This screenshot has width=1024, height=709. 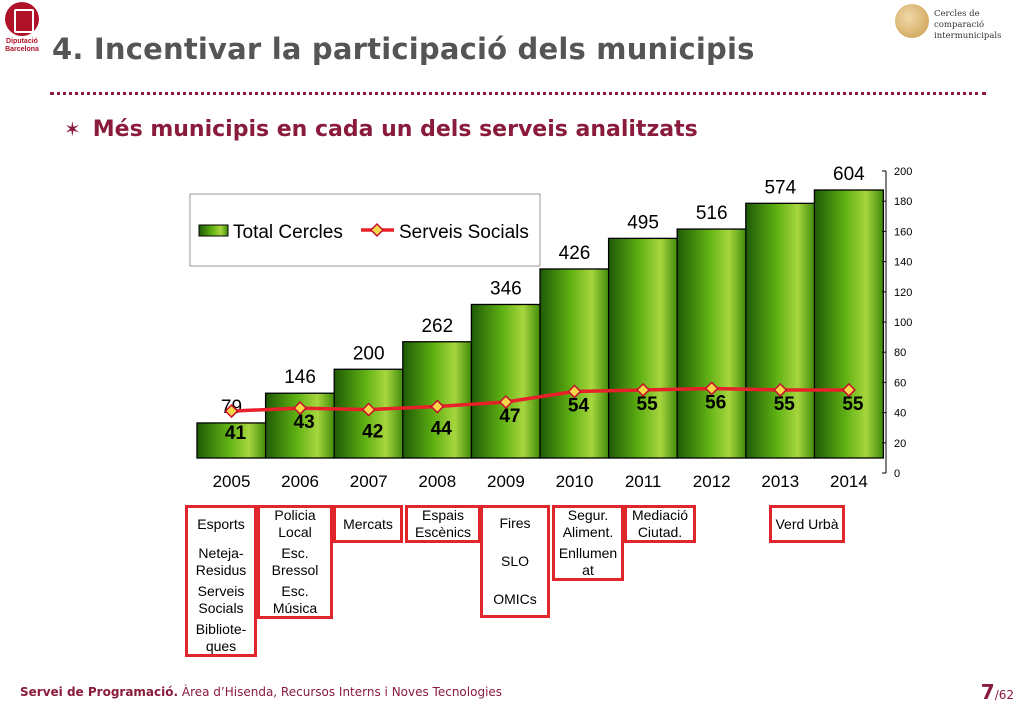 I want to click on series-line, so click(x=540, y=399).